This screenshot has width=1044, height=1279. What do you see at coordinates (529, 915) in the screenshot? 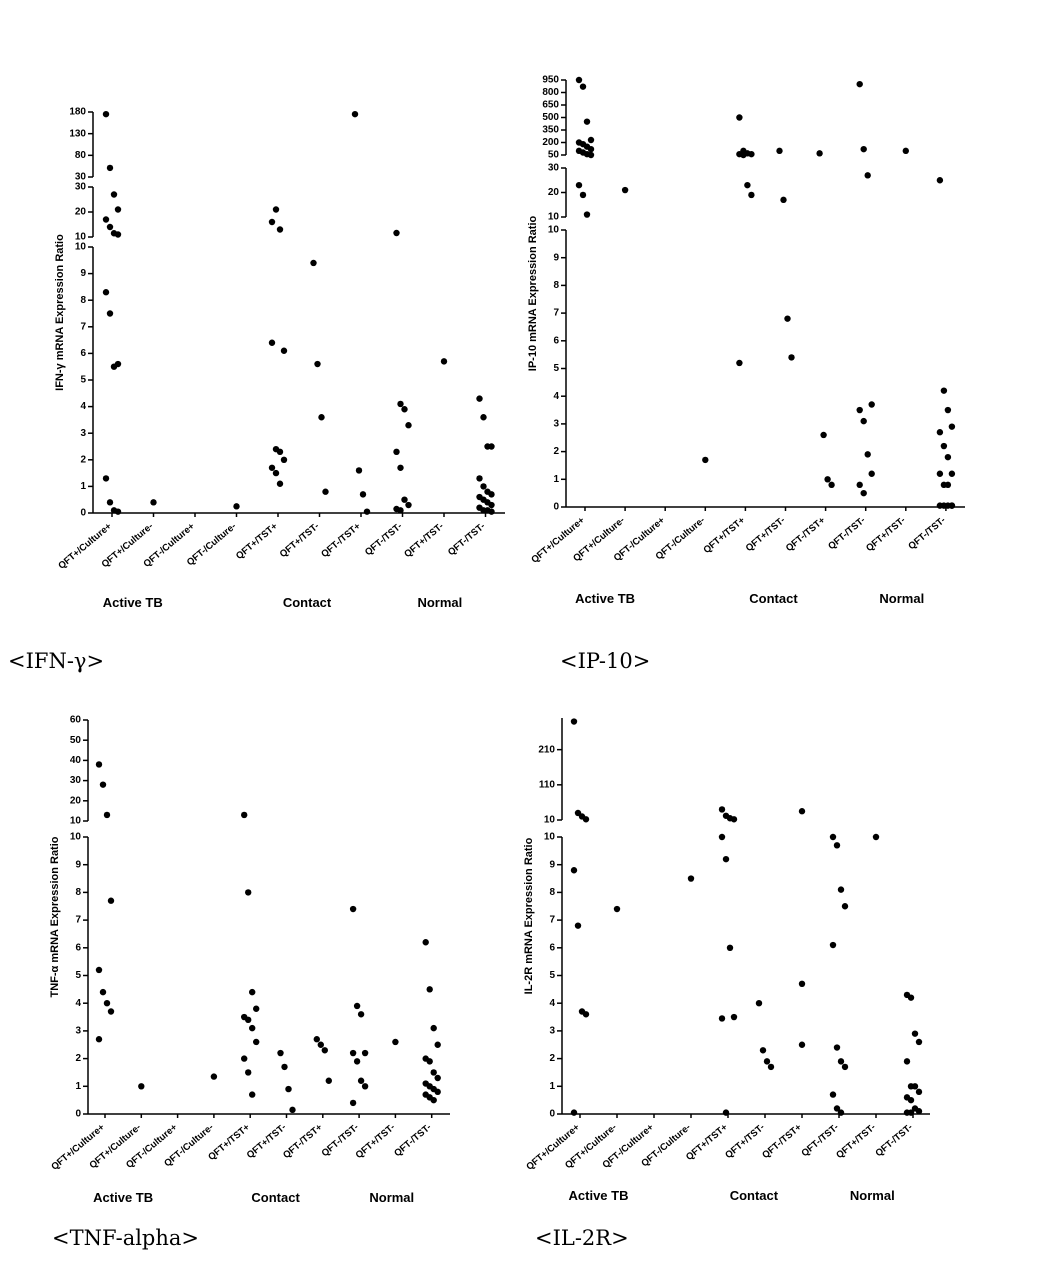
I see `y-axis-label: IL-2R mRNA Expression Ratio` at bounding box center [529, 915].